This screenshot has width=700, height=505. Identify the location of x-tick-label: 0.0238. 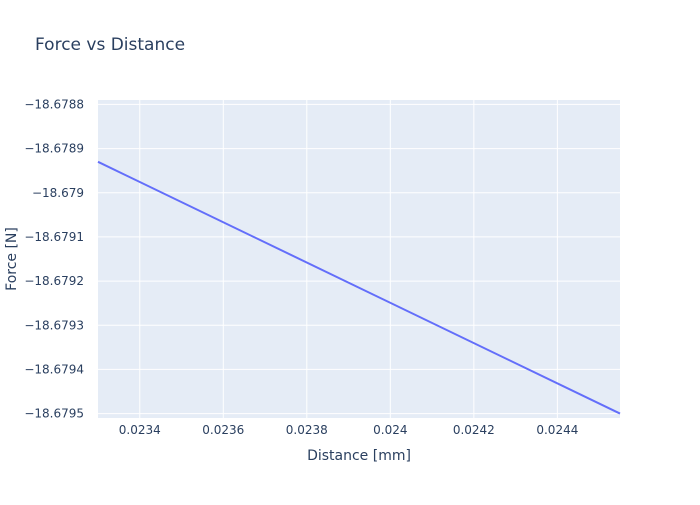
(307, 430).